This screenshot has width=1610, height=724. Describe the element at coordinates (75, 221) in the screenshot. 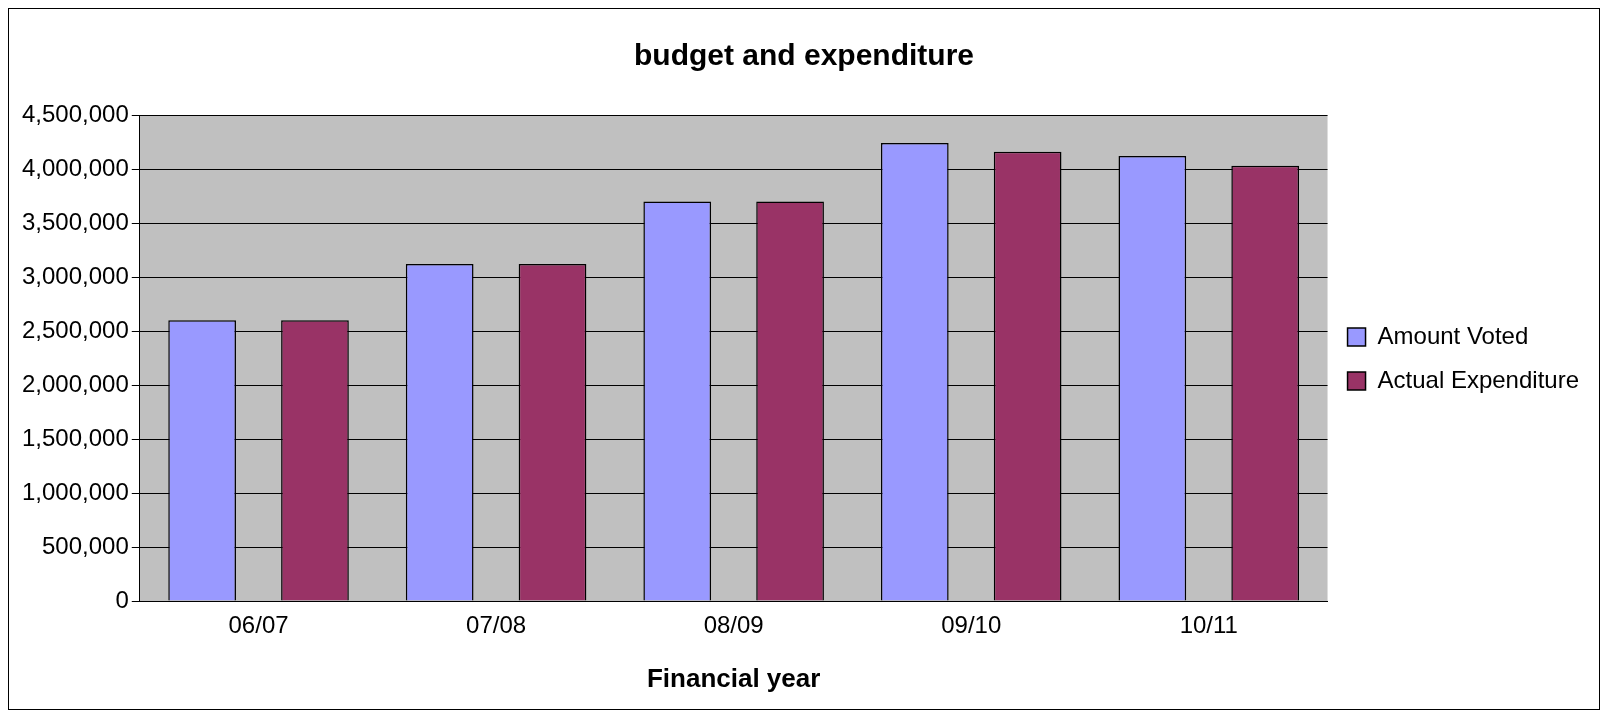

I see `y-tick-label: 3,500,000` at that location.